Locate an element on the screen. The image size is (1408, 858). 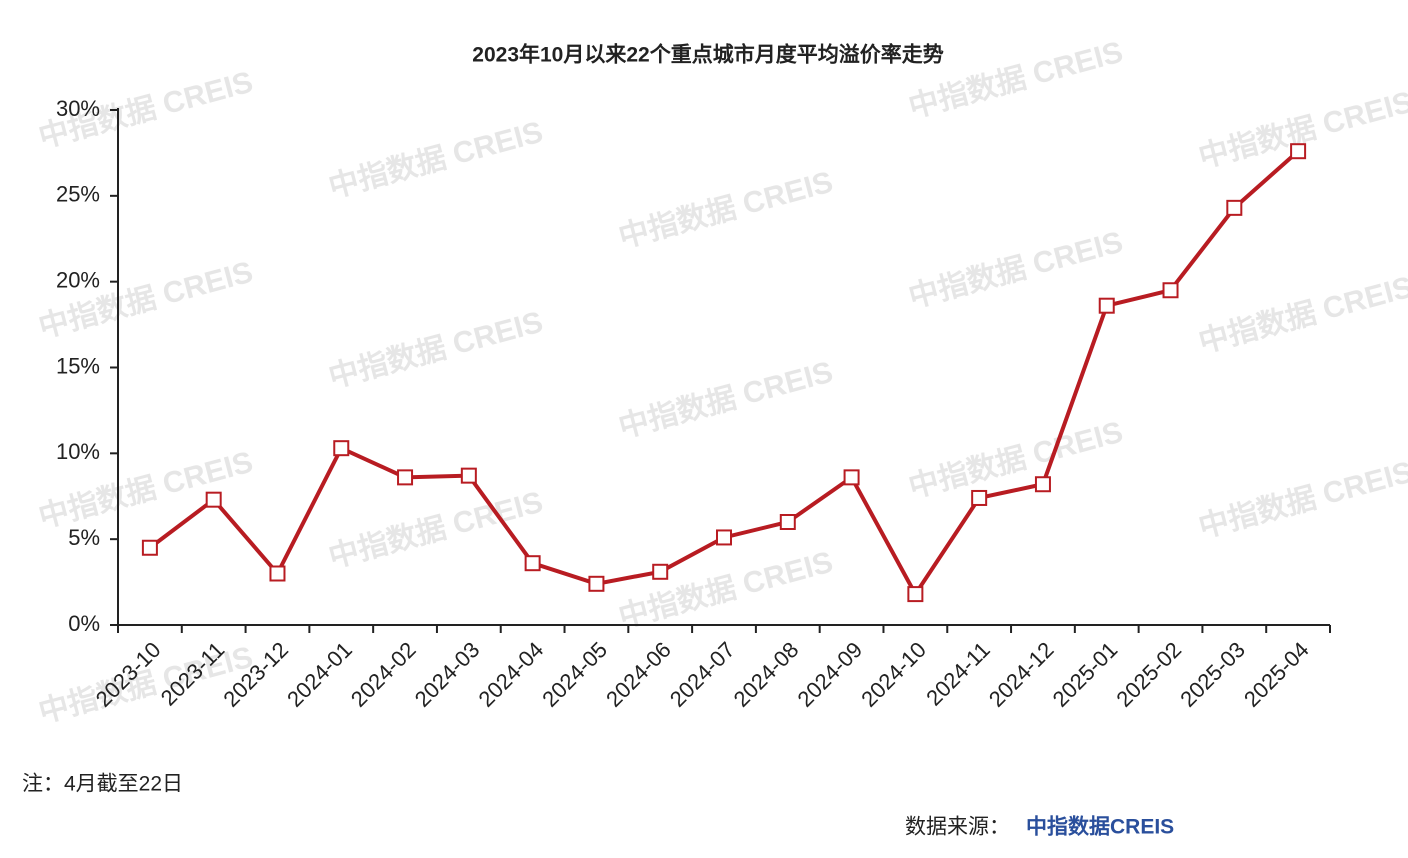
source-name: 中指数据CREIS is located at coordinates (1100, 827).